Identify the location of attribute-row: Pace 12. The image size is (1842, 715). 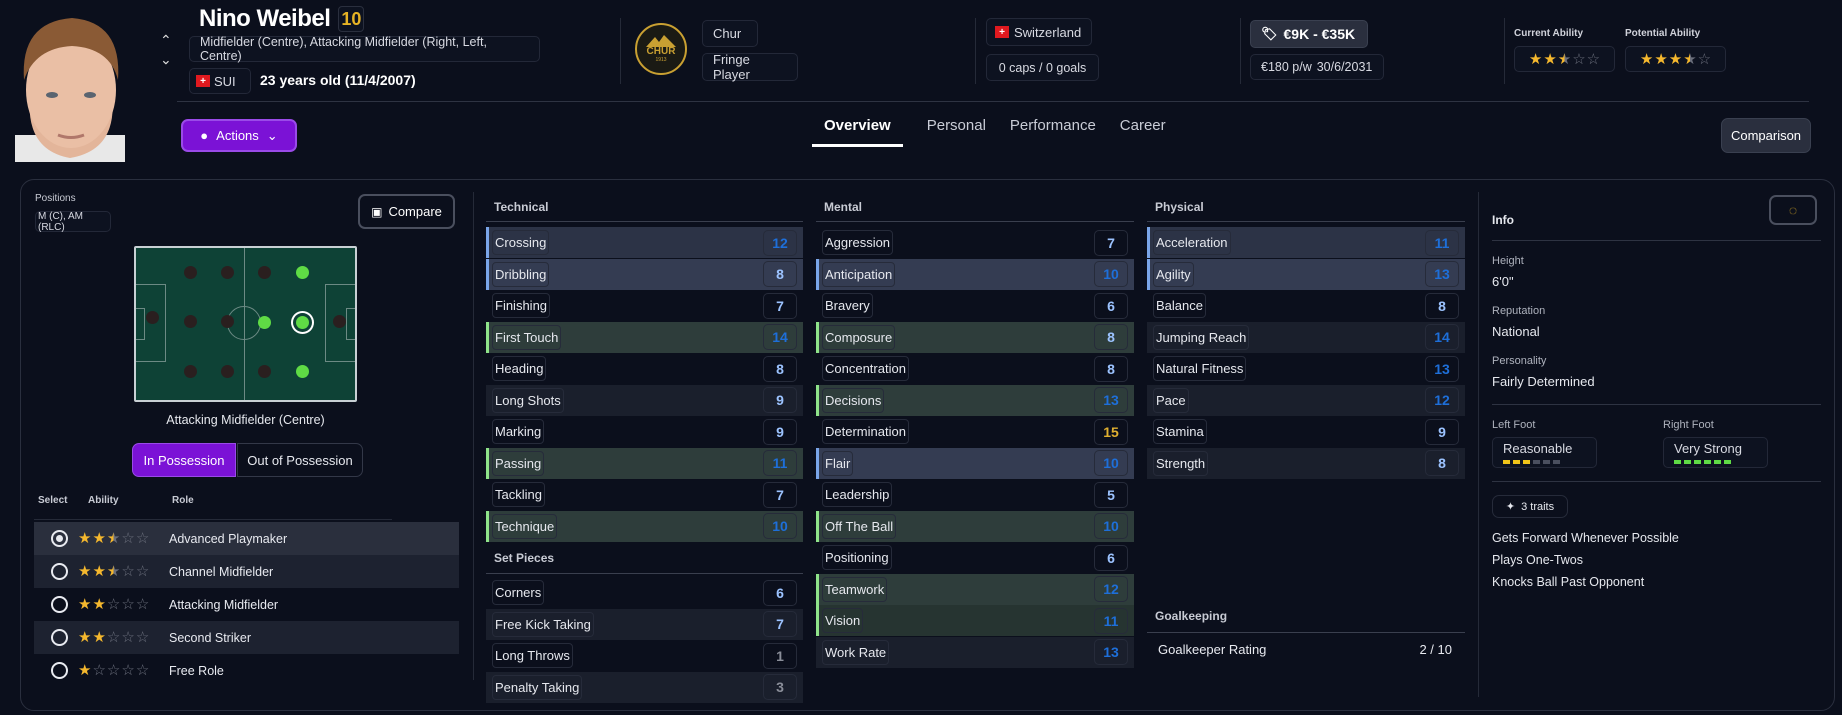
(1306, 400).